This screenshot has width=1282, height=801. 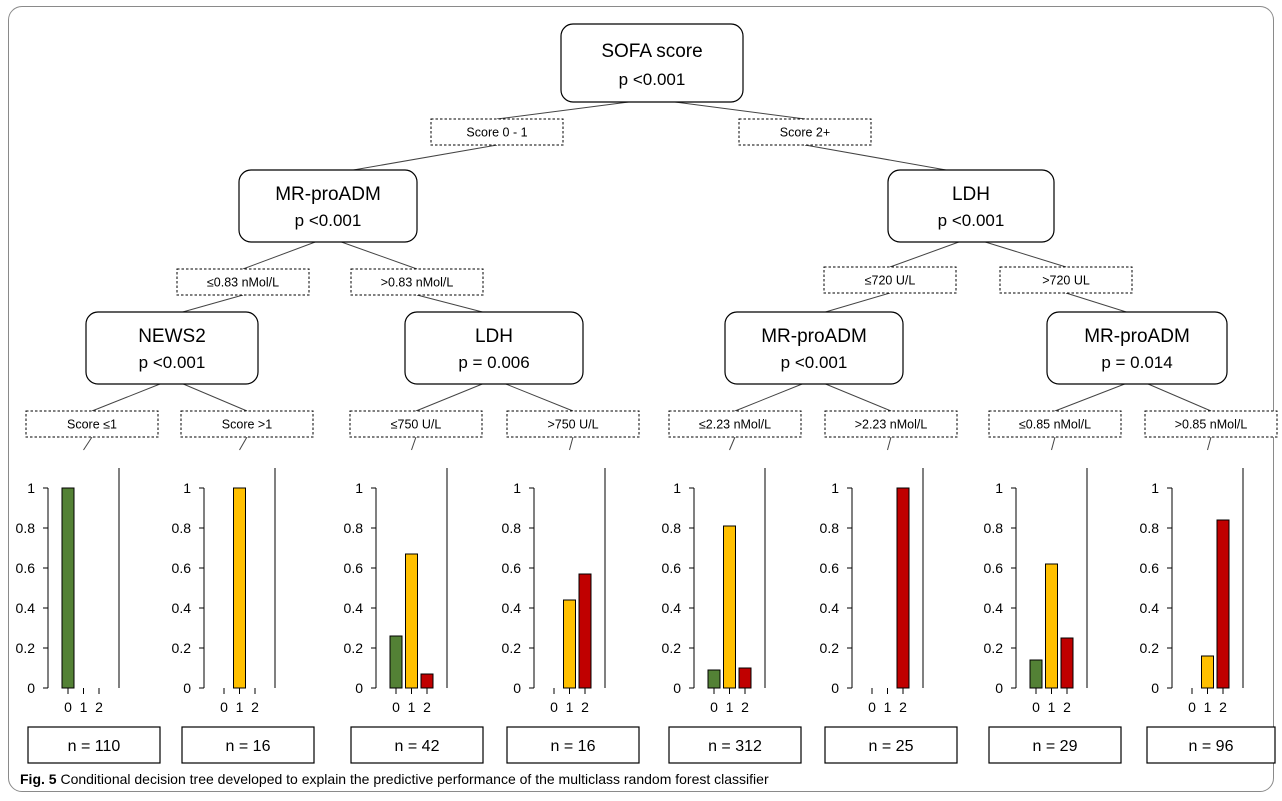 What do you see at coordinates (496, 133) in the screenshot?
I see `edge-label-text: Score 0 - 1` at bounding box center [496, 133].